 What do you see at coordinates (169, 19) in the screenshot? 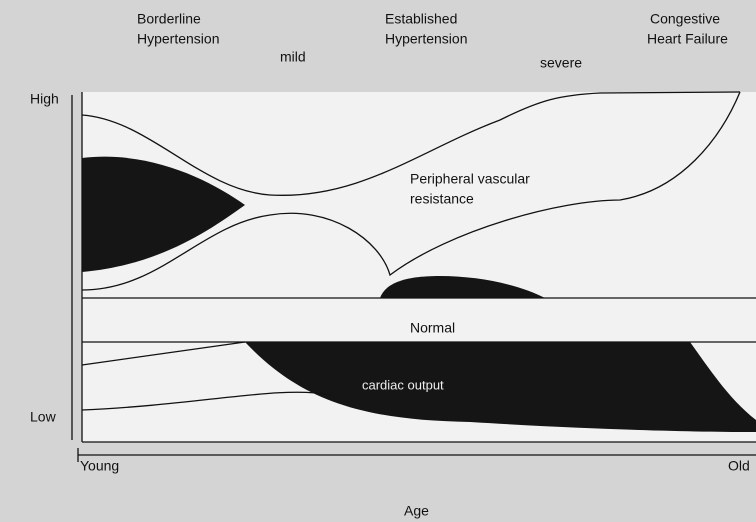
I see `stage-label: Borderline` at bounding box center [169, 19].